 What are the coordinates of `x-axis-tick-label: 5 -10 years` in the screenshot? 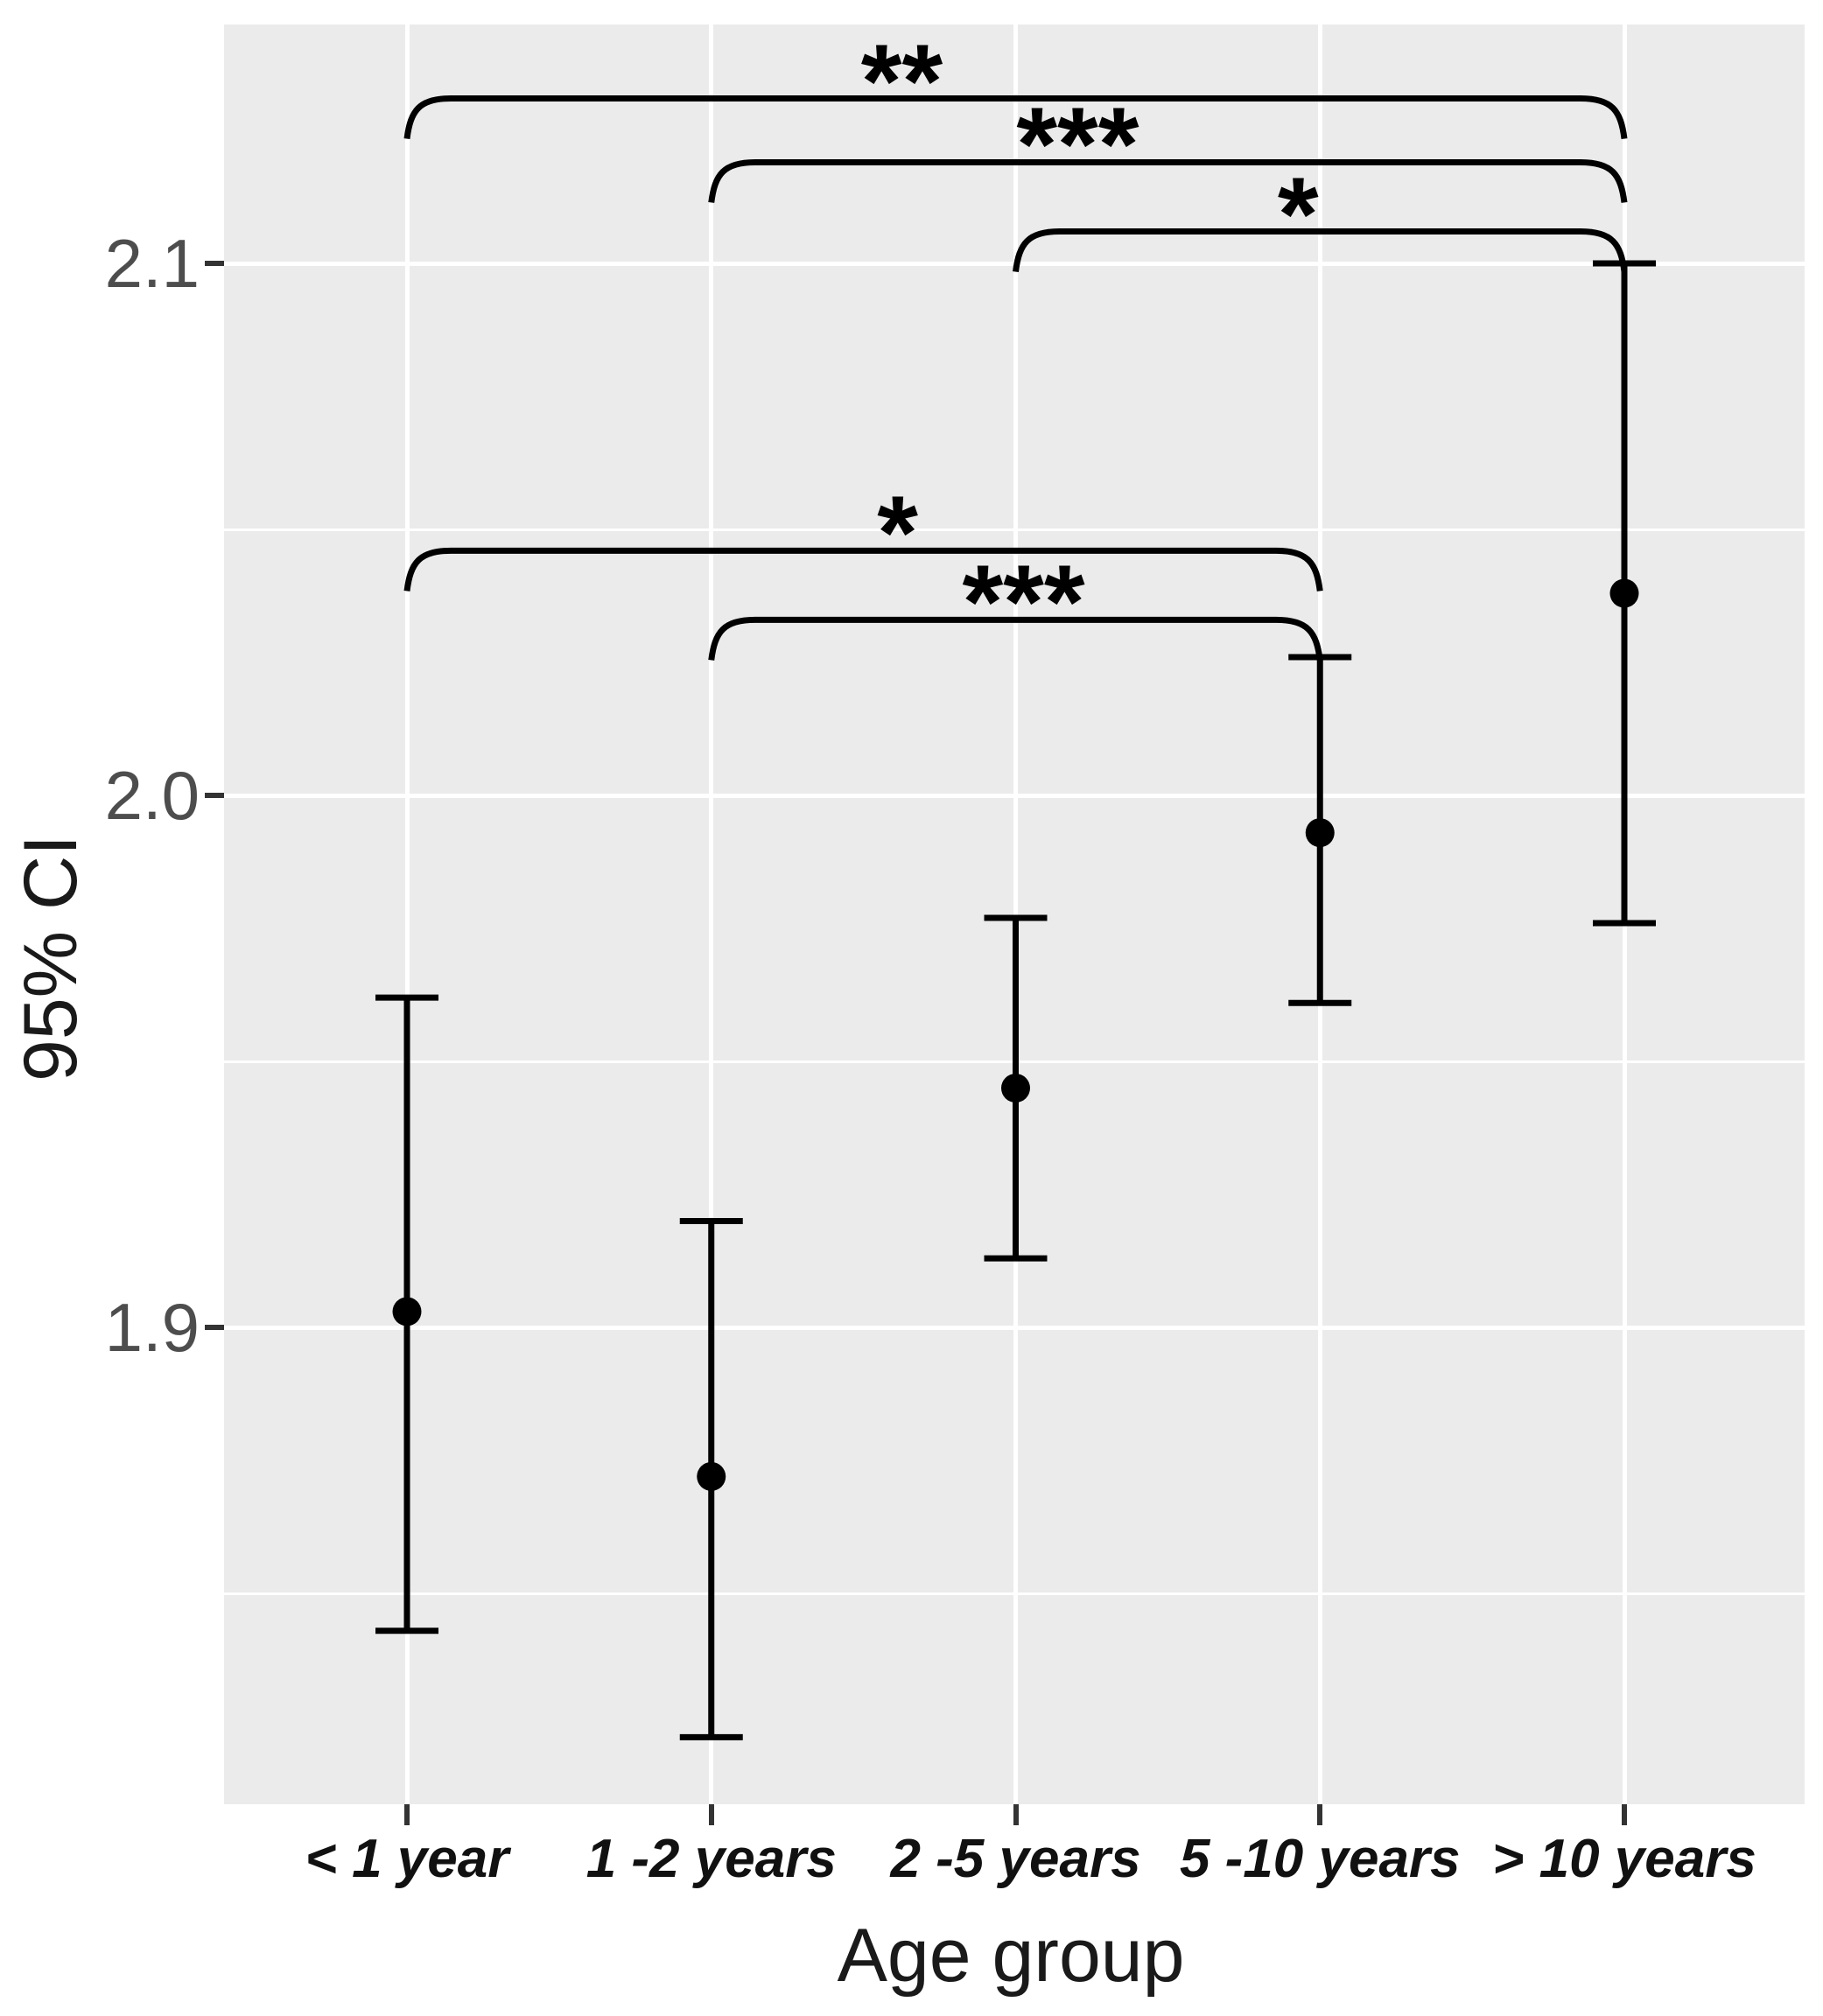 It's located at (1320, 1859).